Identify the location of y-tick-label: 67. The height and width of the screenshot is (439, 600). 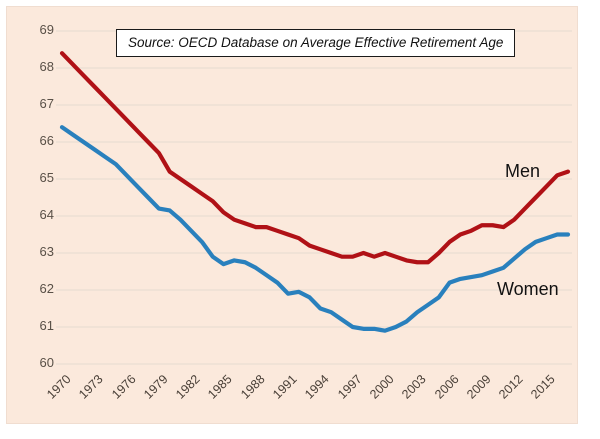
(46, 103).